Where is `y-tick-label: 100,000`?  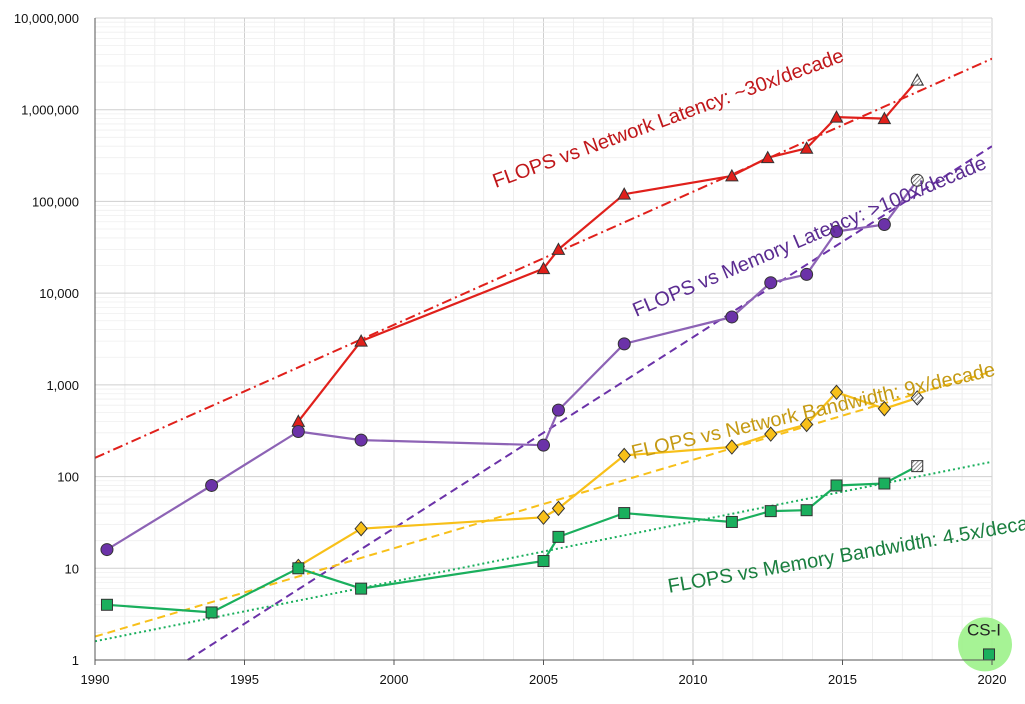
y-tick-label: 100,000 is located at coordinates (55, 201).